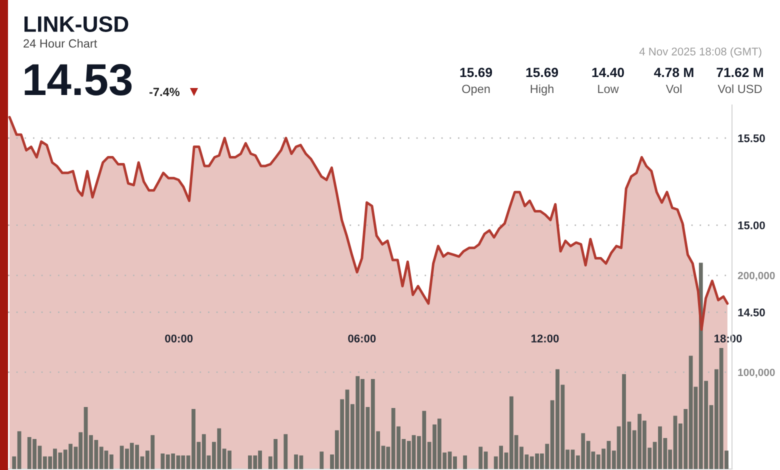 This screenshot has width=780, height=470. I want to click on x-tick-label: 18:00, so click(728, 338).